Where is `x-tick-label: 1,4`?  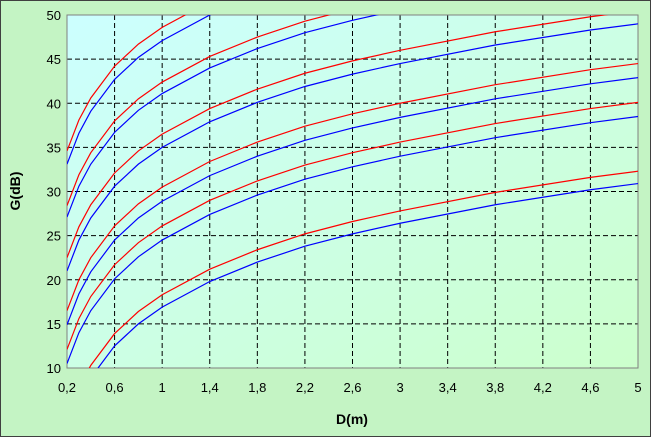 x-tick-label: 1,4 is located at coordinates (210, 387).